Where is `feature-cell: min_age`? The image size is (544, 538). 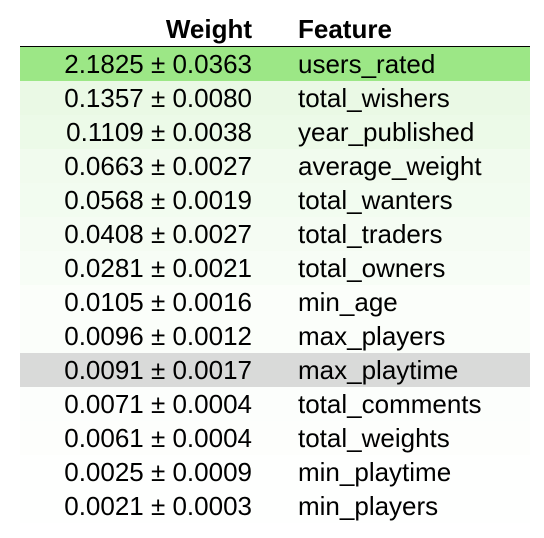 feature-cell: min_age is located at coordinates (348, 301).